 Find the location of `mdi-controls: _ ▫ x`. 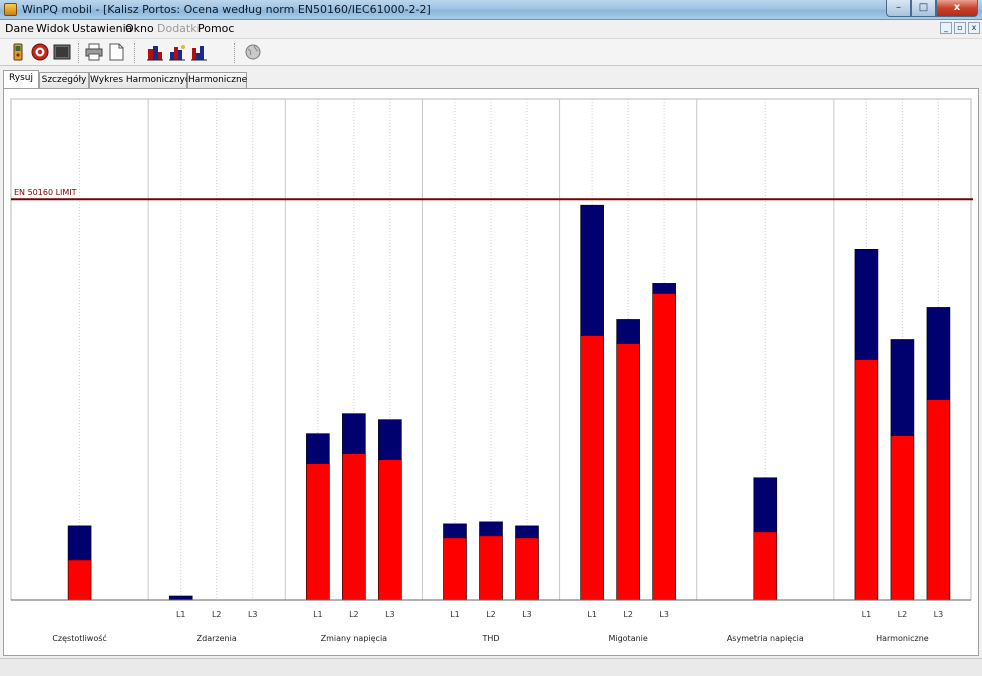

mdi-controls: _ ▫ x is located at coordinates (960, 28).